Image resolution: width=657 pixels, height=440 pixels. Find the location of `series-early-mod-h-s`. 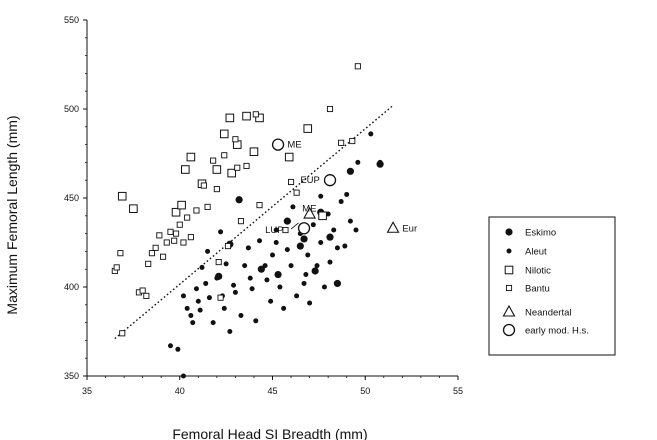

series-early-mod-h-s is located at coordinates (304, 186).